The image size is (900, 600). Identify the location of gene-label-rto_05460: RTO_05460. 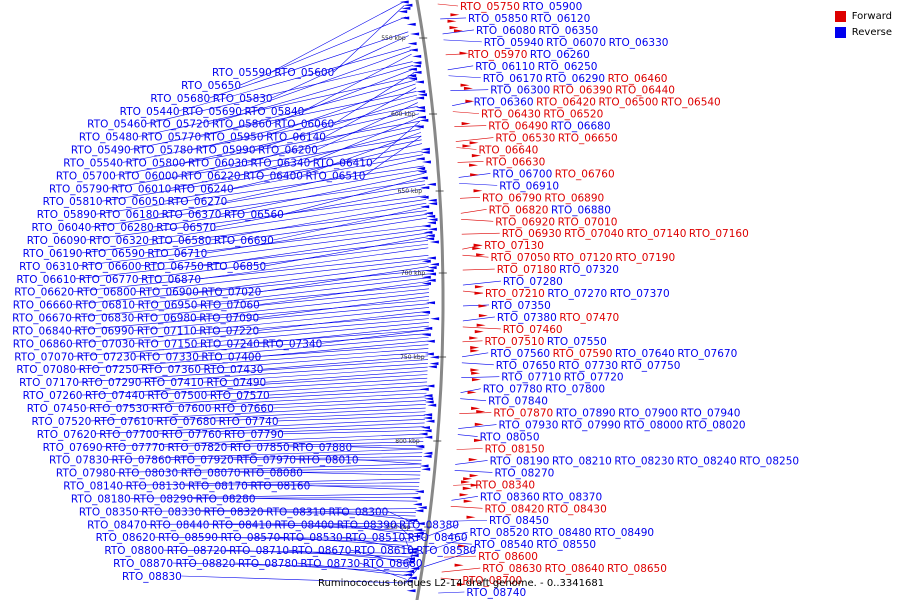
(117, 125).